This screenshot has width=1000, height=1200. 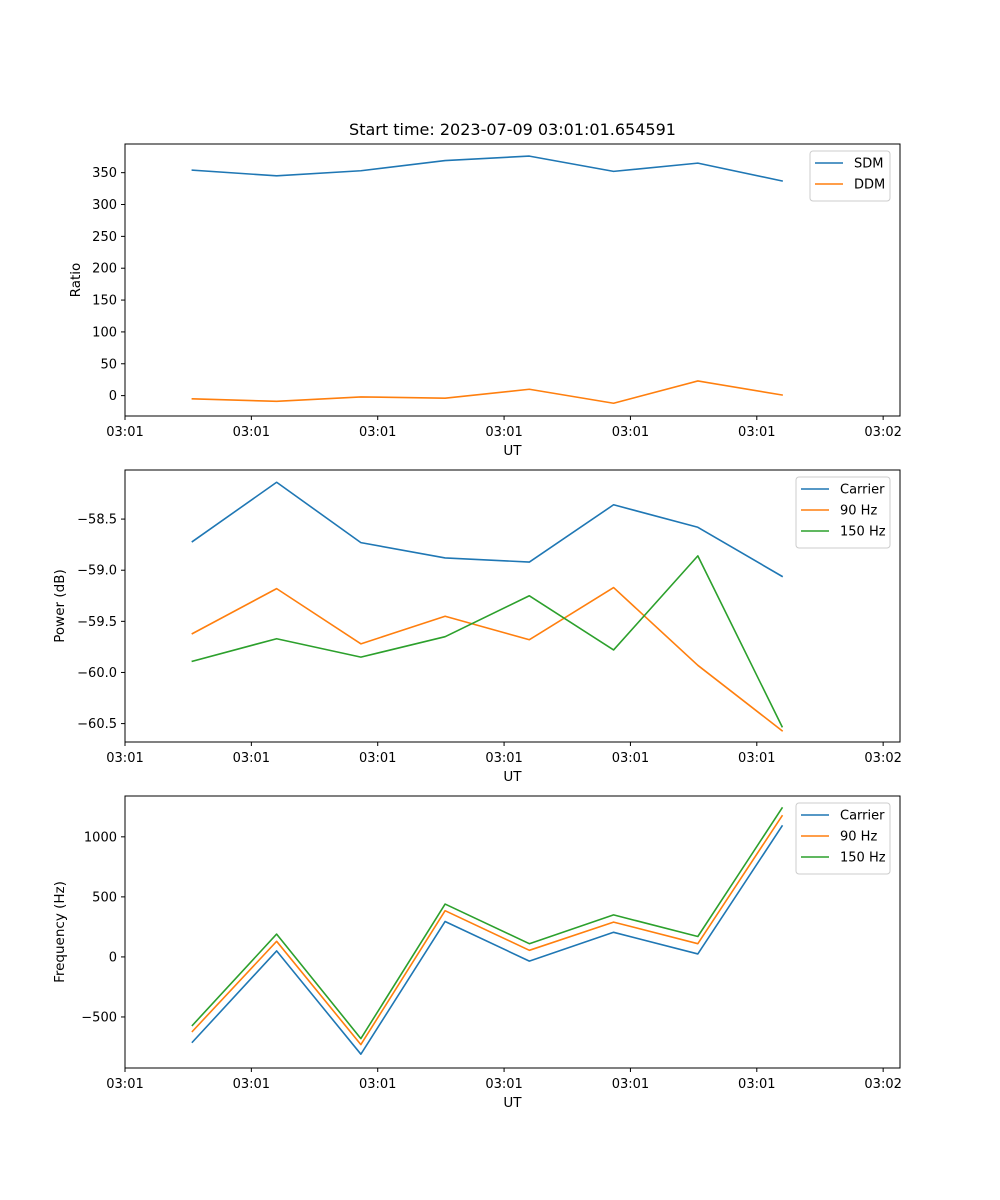 What do you see at coordinates (104, 301) in the screenshot?
I see `y-tick-label: 150` at bounding box center [104, 301].